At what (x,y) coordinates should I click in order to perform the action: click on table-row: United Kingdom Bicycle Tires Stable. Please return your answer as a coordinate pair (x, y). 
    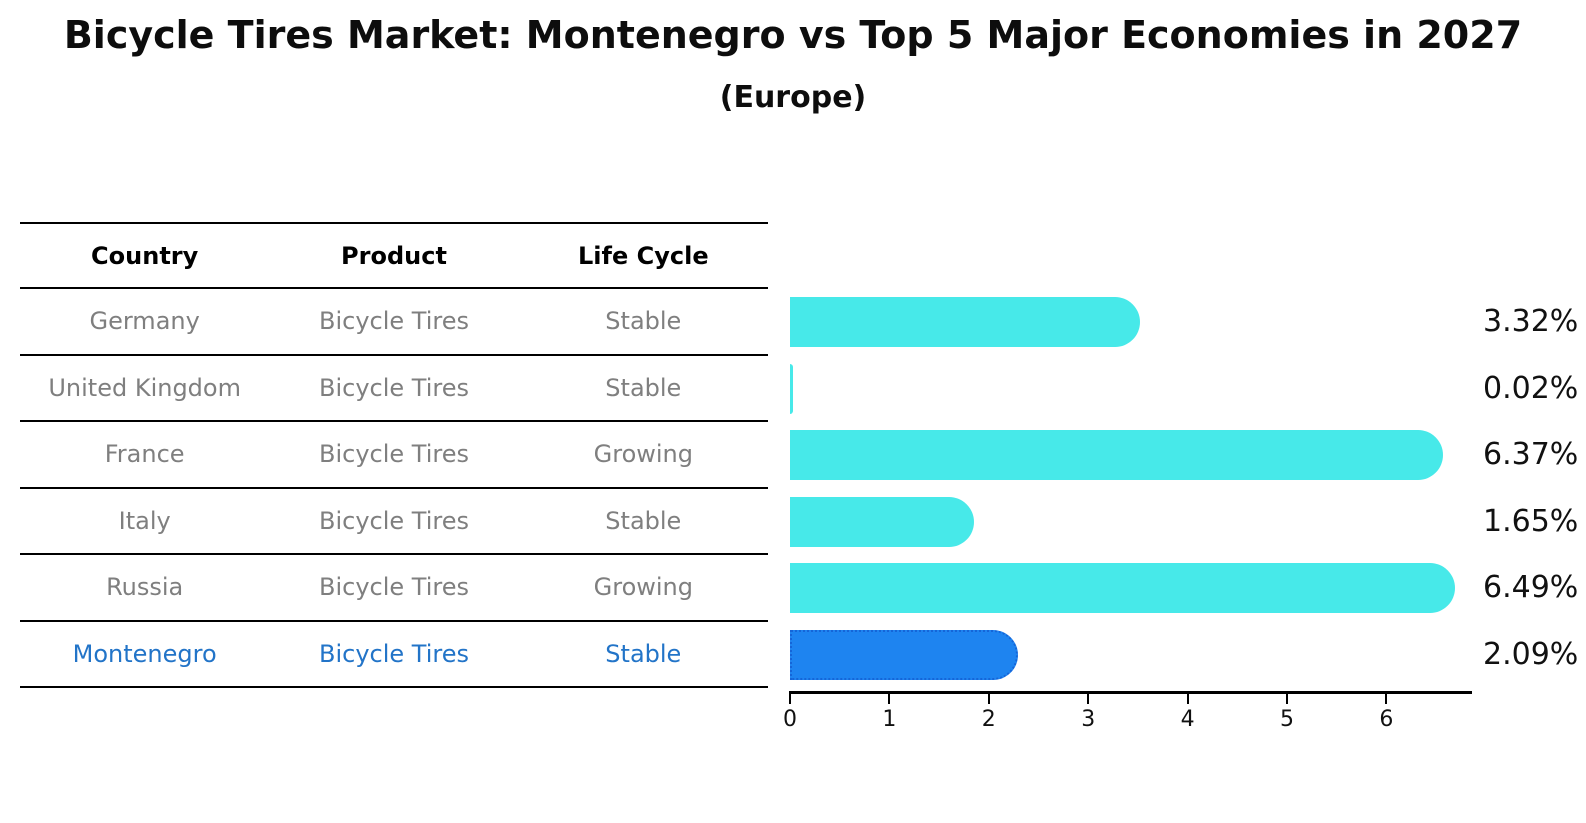
    Looking at the image, I should click on (394, 389).